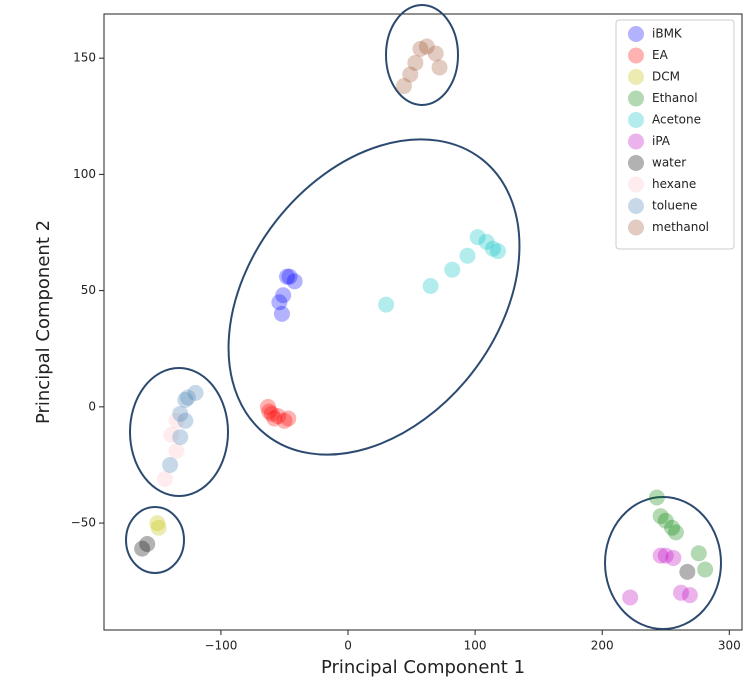 The width and height of the screenshot is (745, 682). What do you see at coordinates (675, 134) in the screenshot?
I see `legend-box` at bounding box center [675, 134].